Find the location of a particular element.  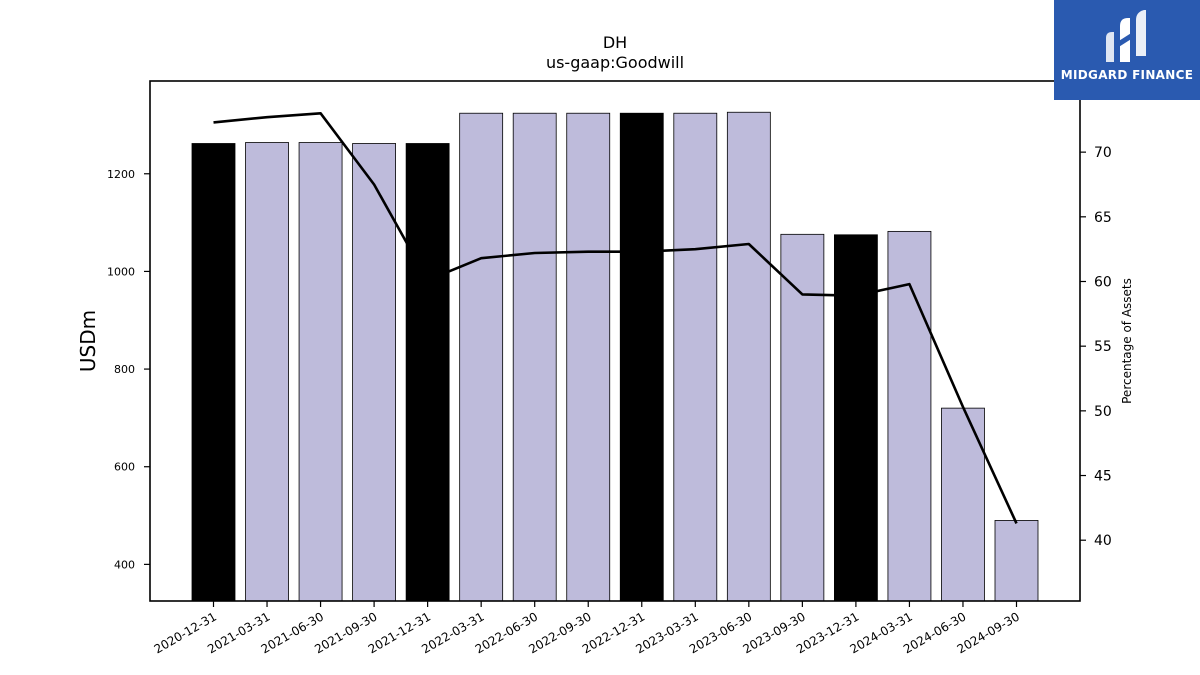

y-axis-label: USDm is located at coordinates (88, 341).